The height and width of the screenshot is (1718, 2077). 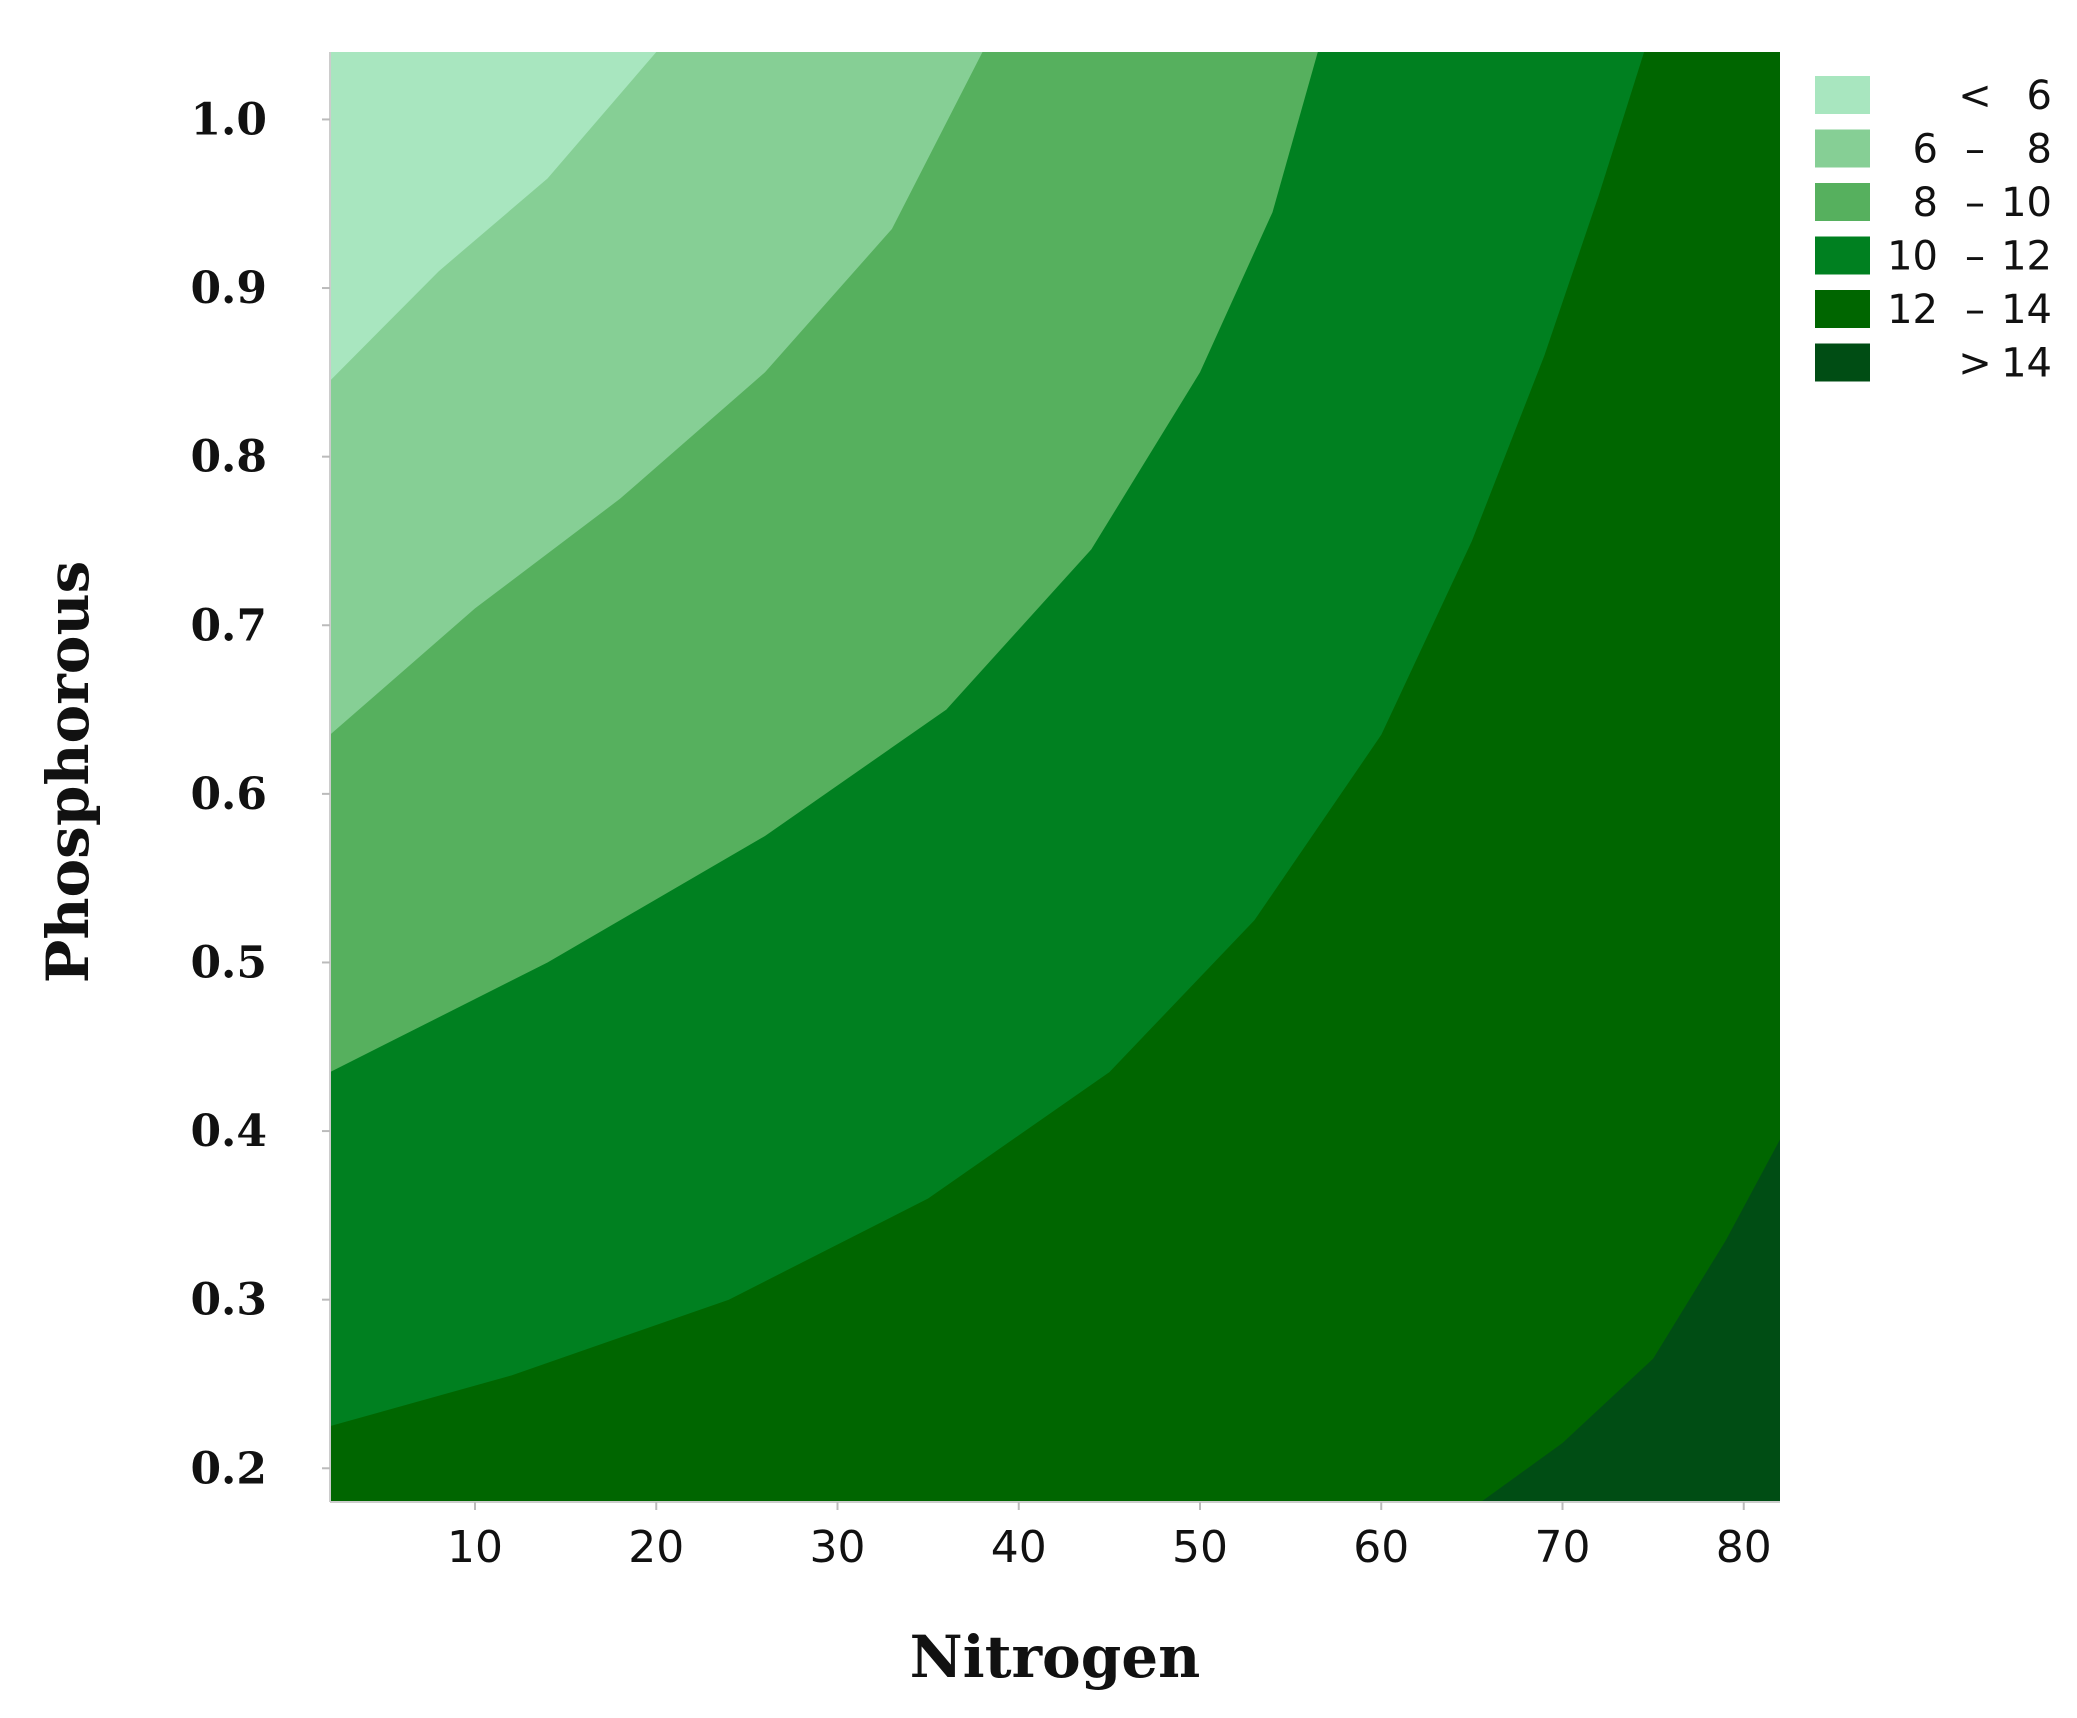 What do you see at coordinates (475, 1547) in the screenshot?
I see `x-tick-label: 10` at bounding box center [475, 1547].